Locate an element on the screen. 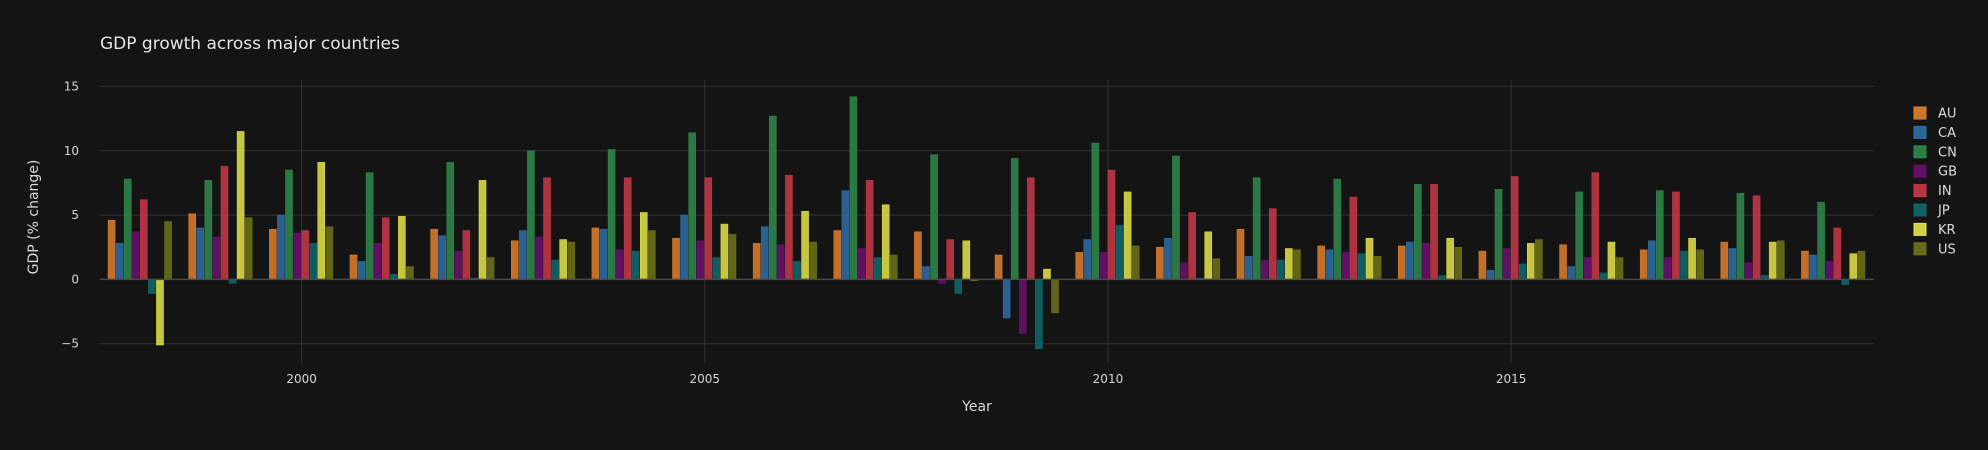  bar-jp-2003 is located at coordinates (555, 269).